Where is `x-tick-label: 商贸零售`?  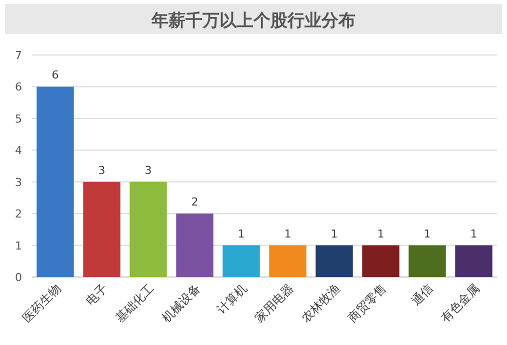
x-tick-label: 商贸零售 is located at coordinates (367, 303).